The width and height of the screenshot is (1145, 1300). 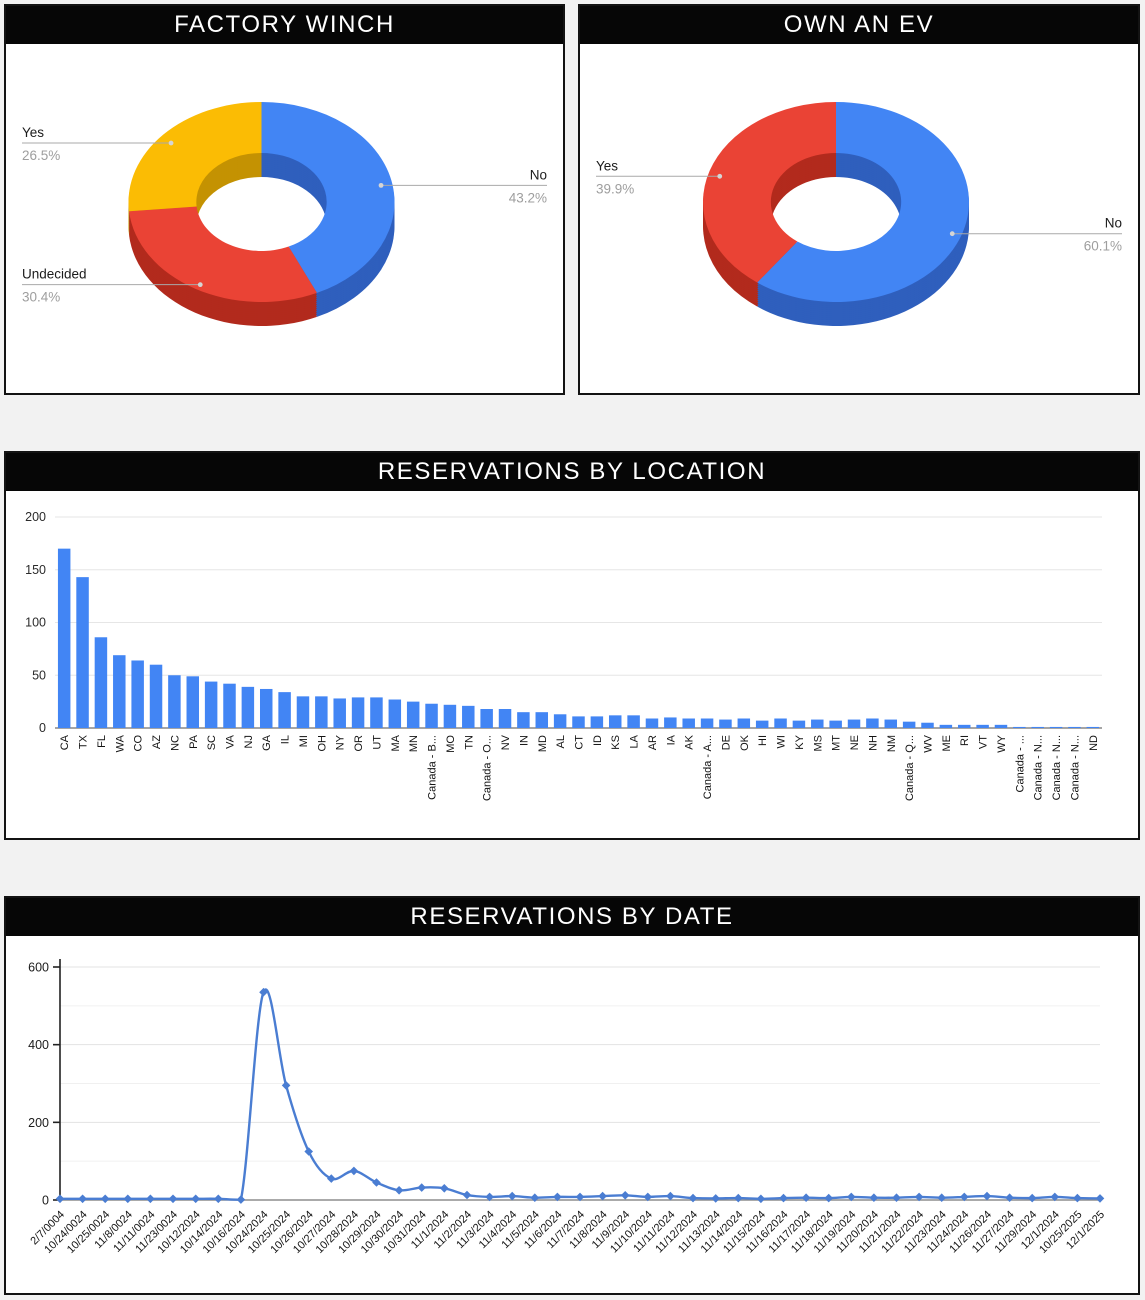 I want to click on bar-CO, so click(x=137, y=694).